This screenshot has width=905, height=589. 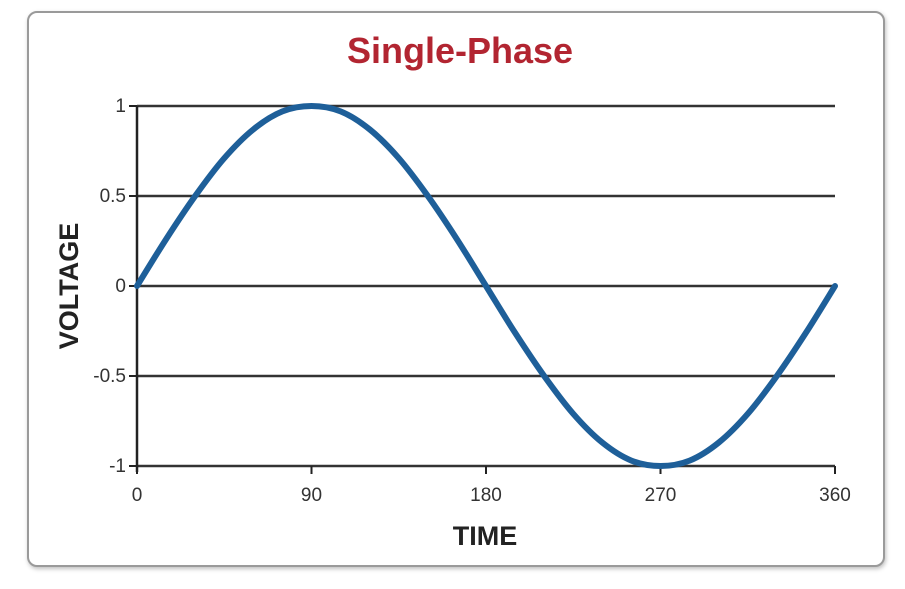 What do you see at coordinates (460, 50) in the screenshot?
I see `chart-title: Single-Phase` at bounding box center [460, 50].